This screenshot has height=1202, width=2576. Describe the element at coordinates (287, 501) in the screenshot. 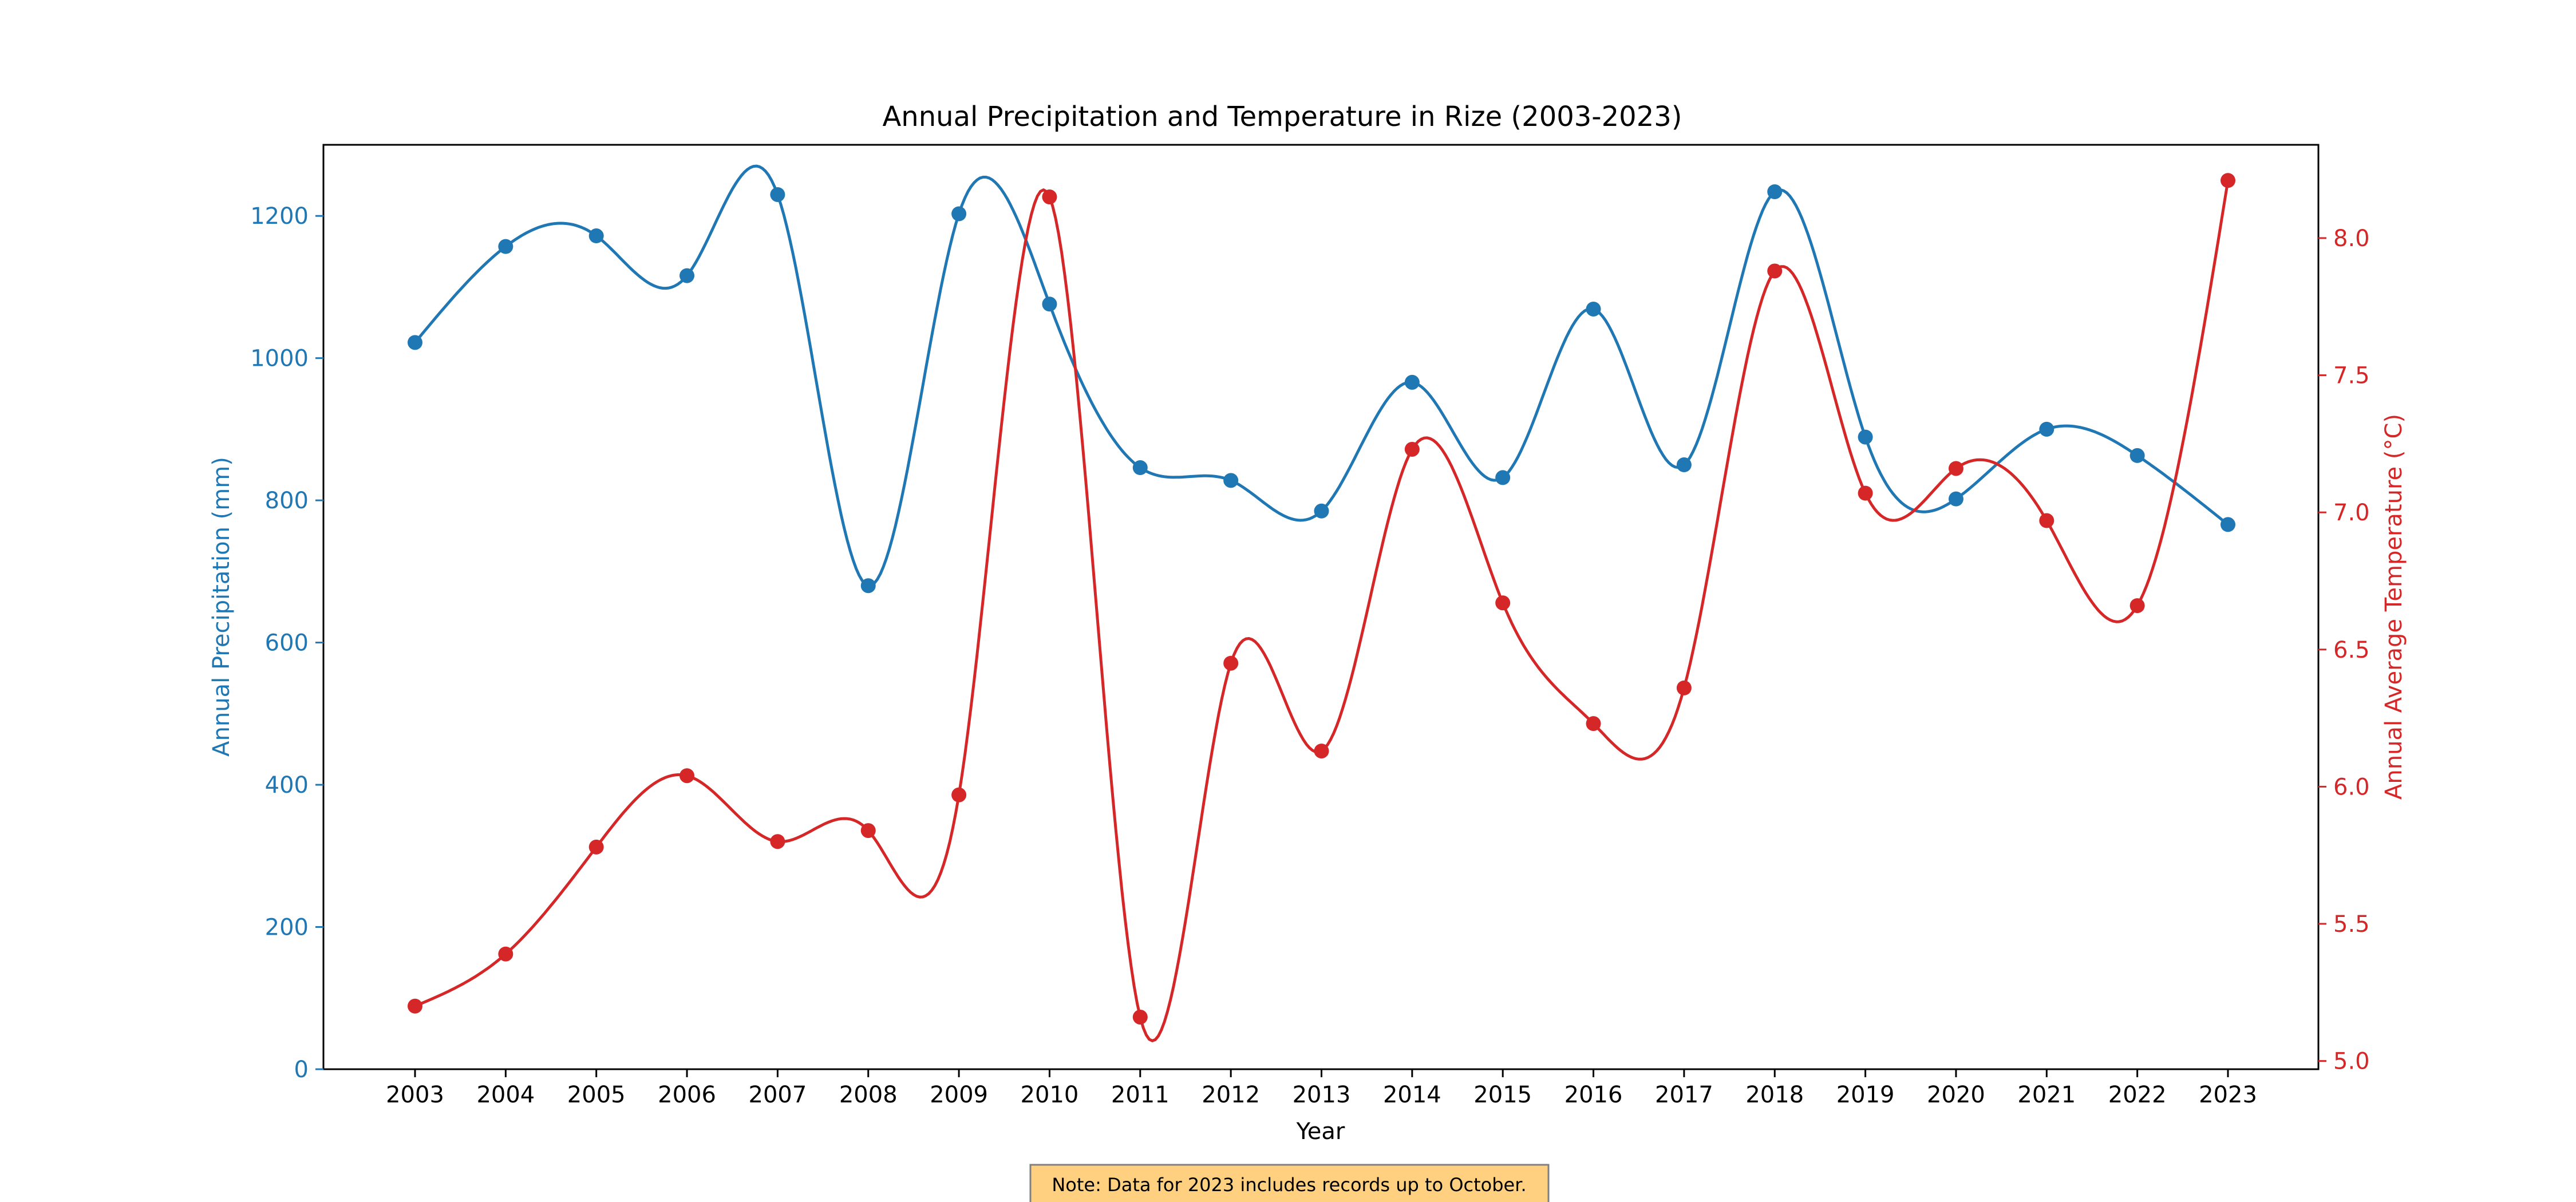

I see `left-y-tick-label: 800` at that location.